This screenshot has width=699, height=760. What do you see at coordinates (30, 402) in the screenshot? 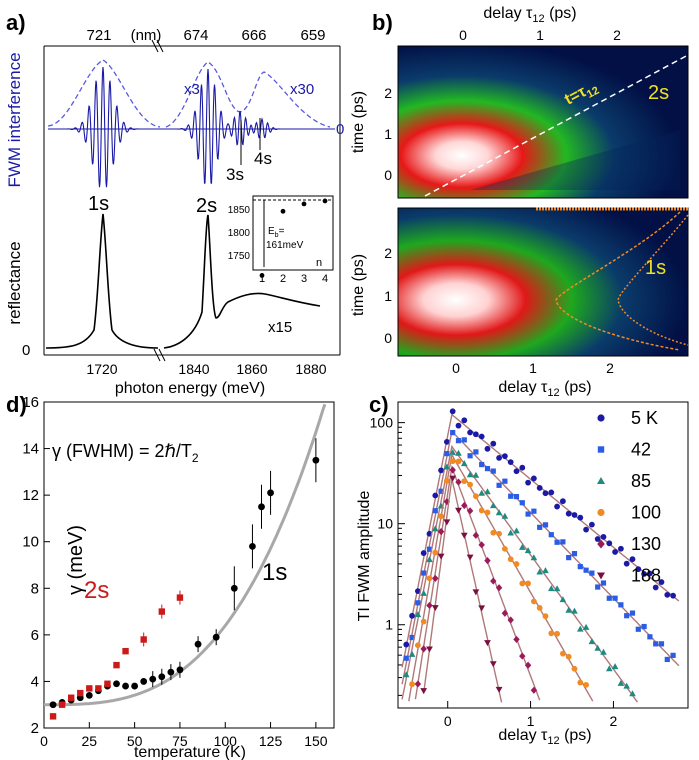
I see `d-ytick-label: 16` at bounding box center [30, 402].